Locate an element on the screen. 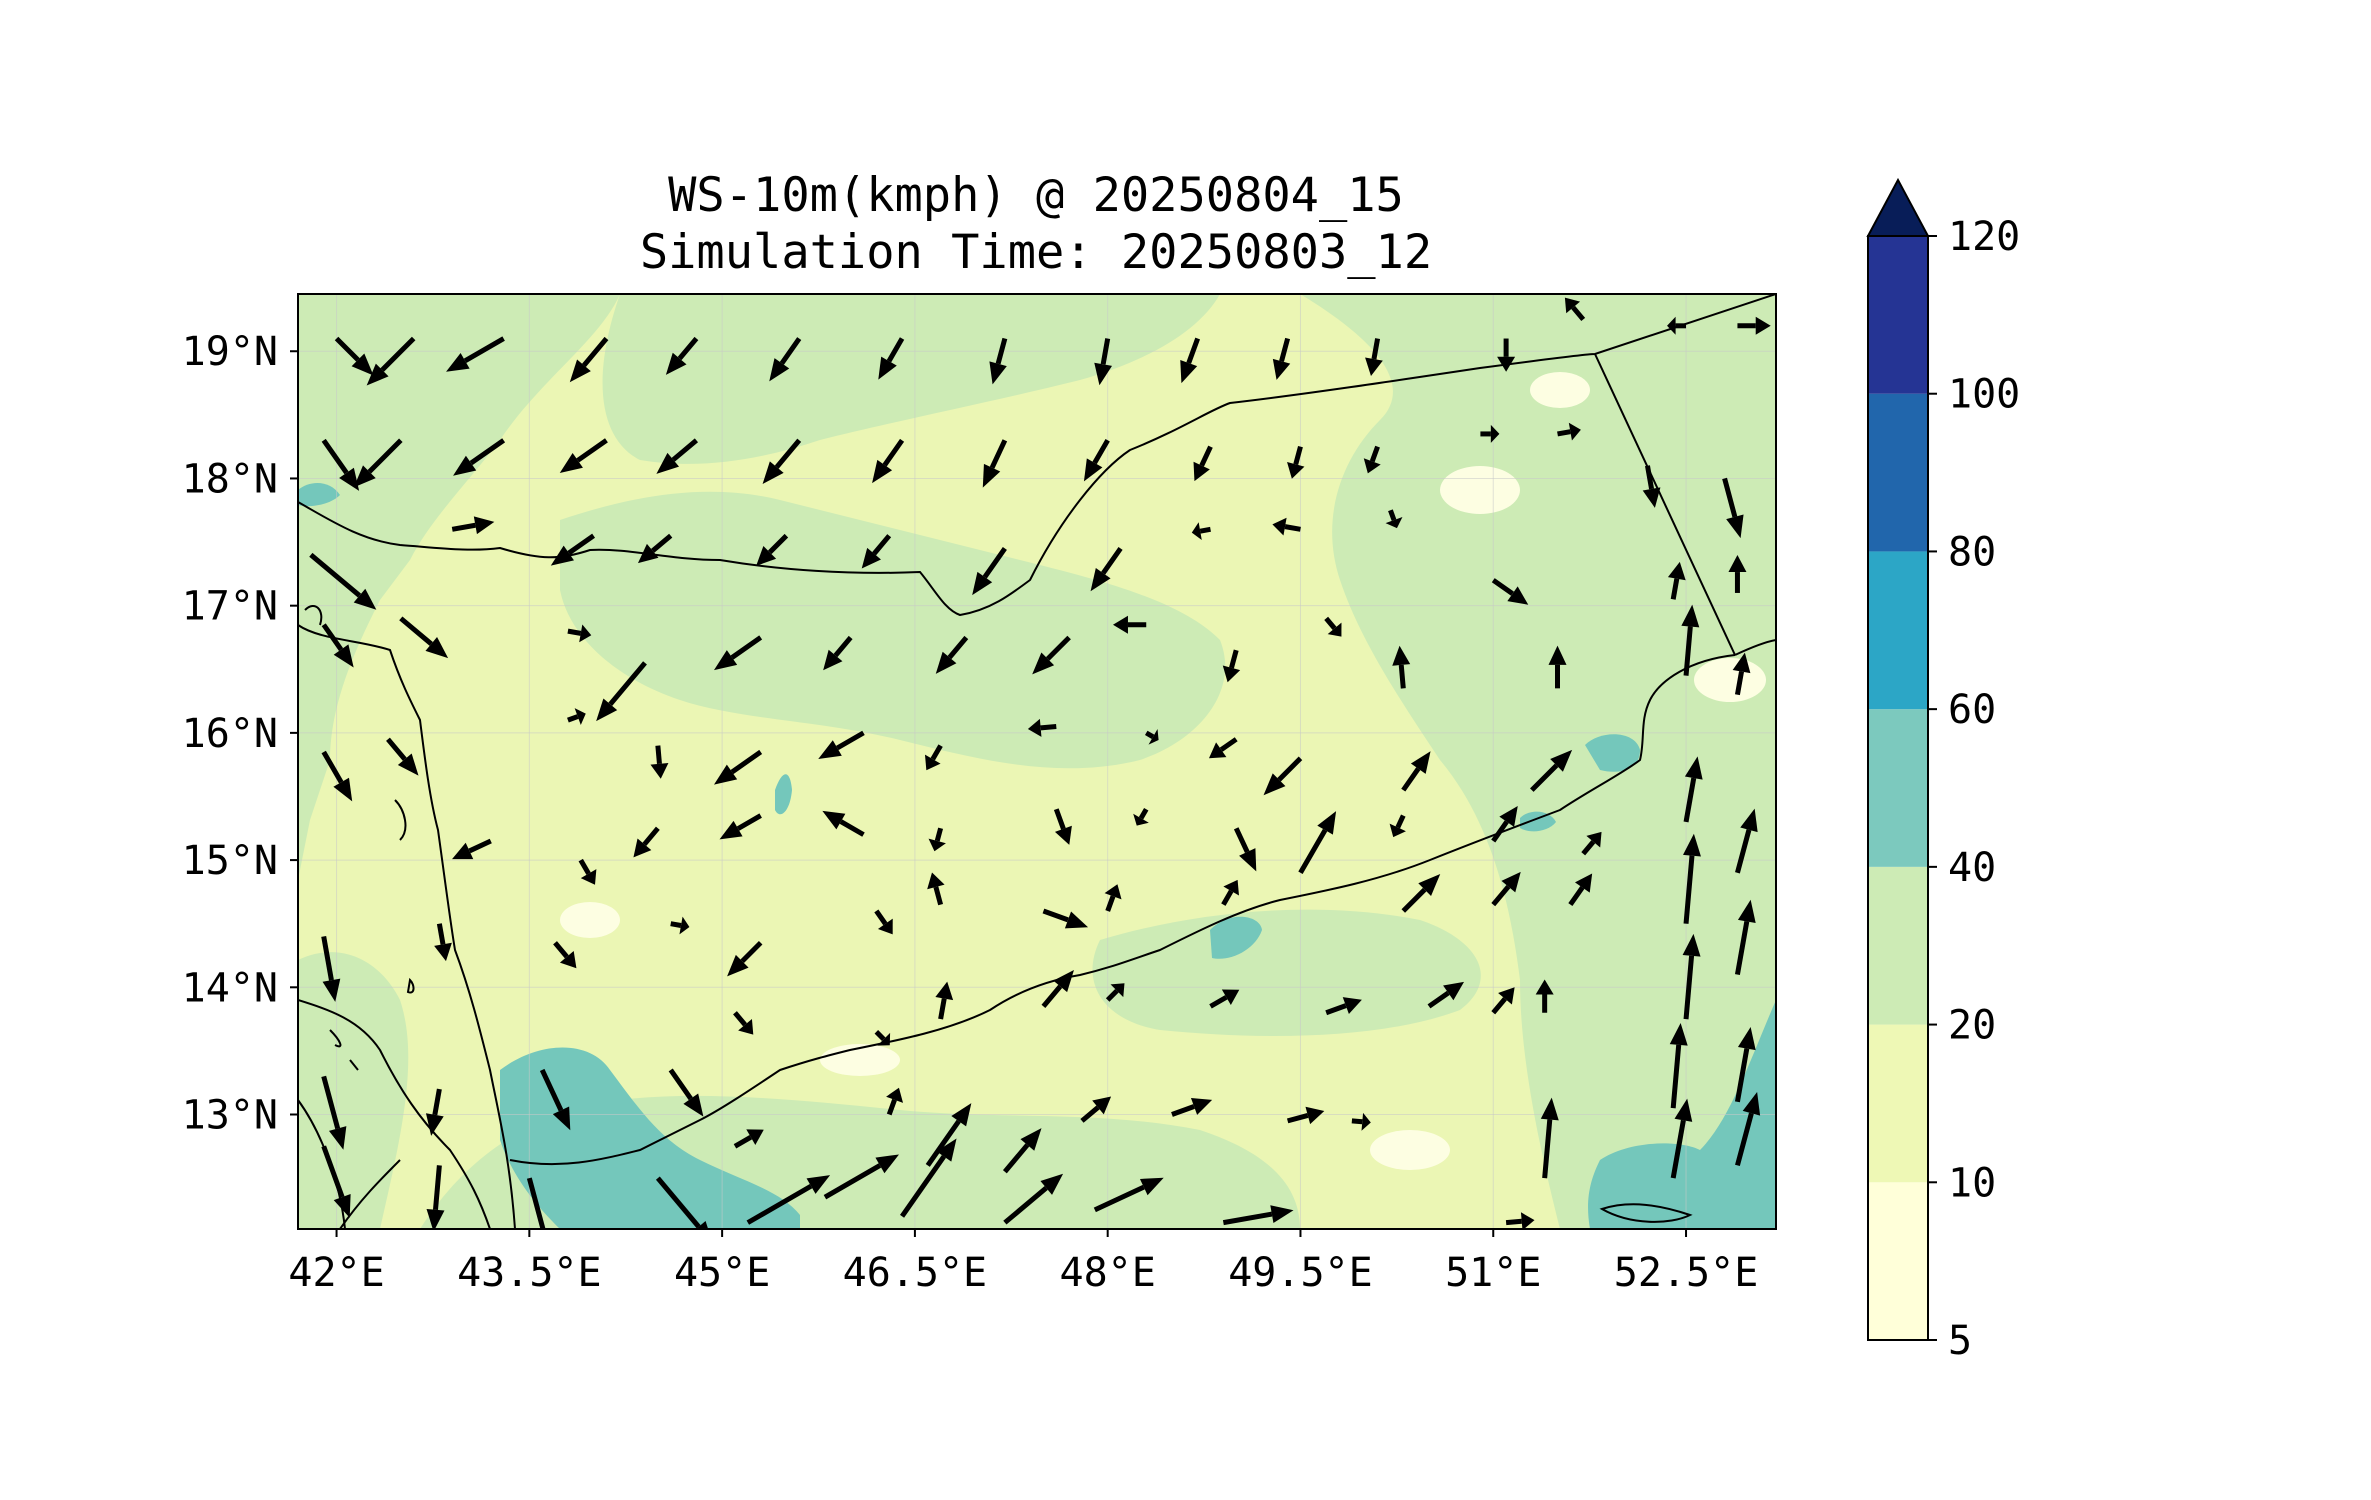  y-tick-label: 16°N is located at coordinates (230, 734).